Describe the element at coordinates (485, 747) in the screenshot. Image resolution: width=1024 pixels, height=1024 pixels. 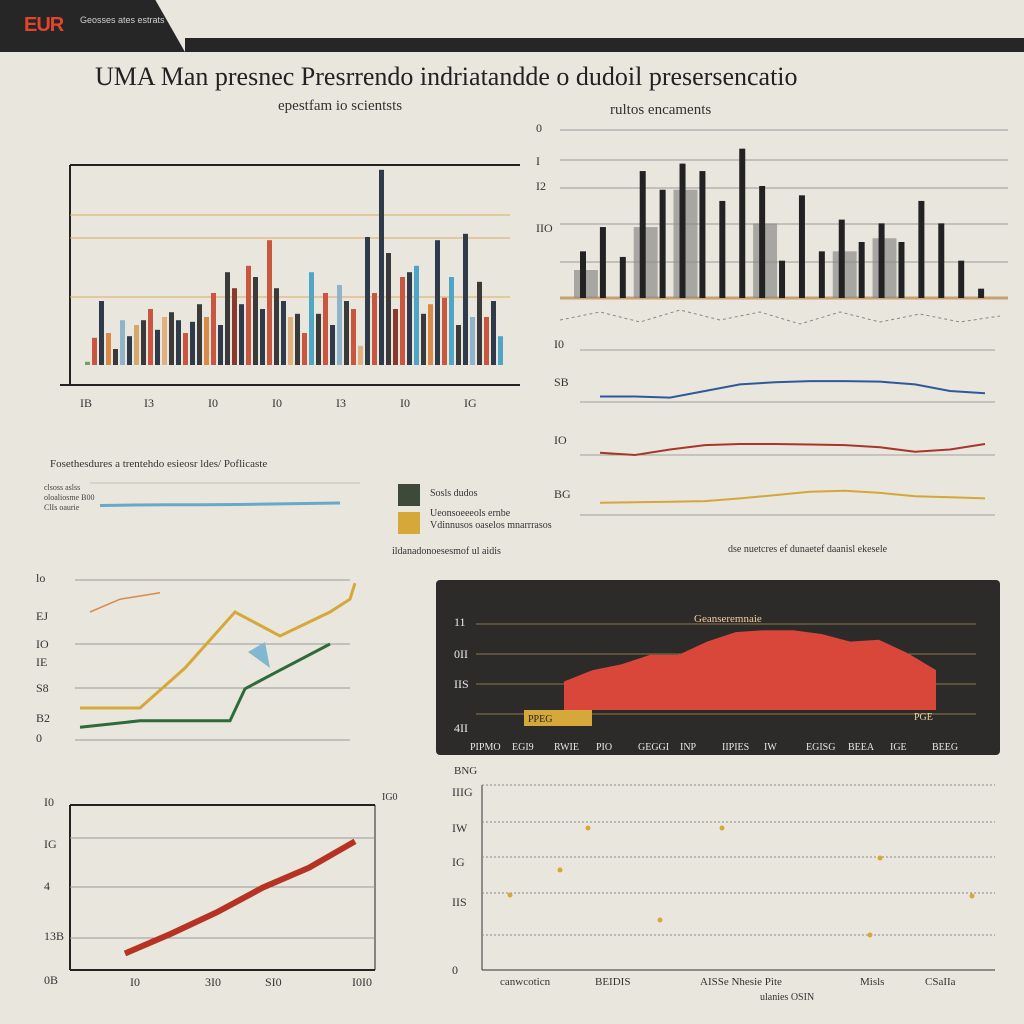
I see `x-tick-1: PIPMO` at that location.